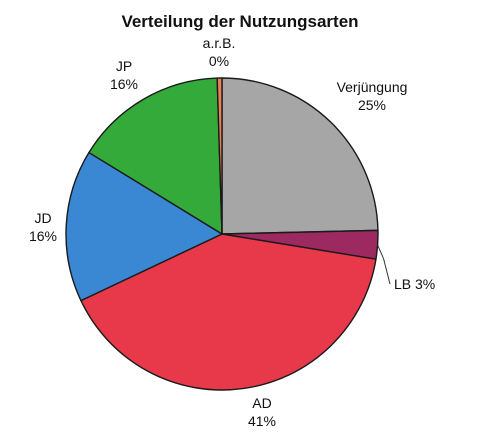  What do you see at coordinates (124, 84) in the screenshot?
I see `slice-value-jp: 16%` at bounding box center [124, 84].